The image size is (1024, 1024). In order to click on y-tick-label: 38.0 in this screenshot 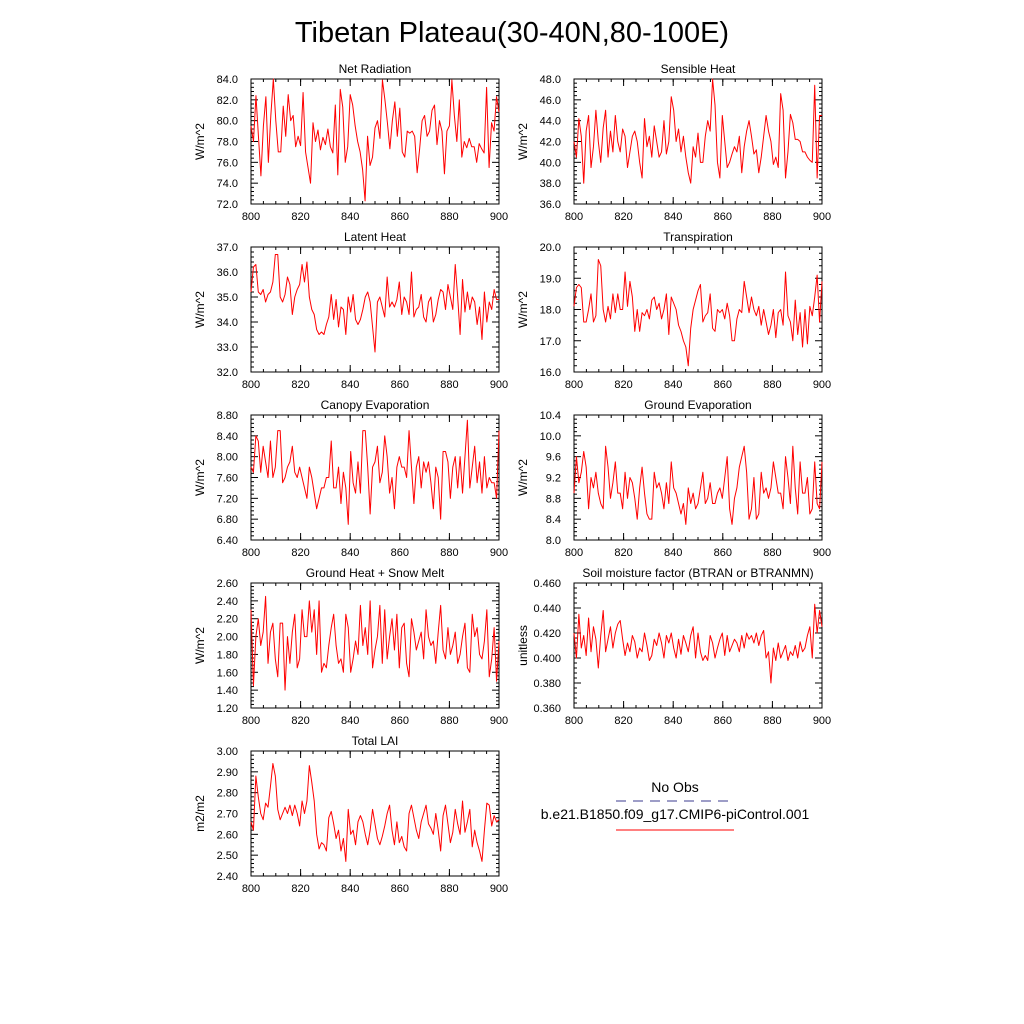, I will do `click(550, 184)`.